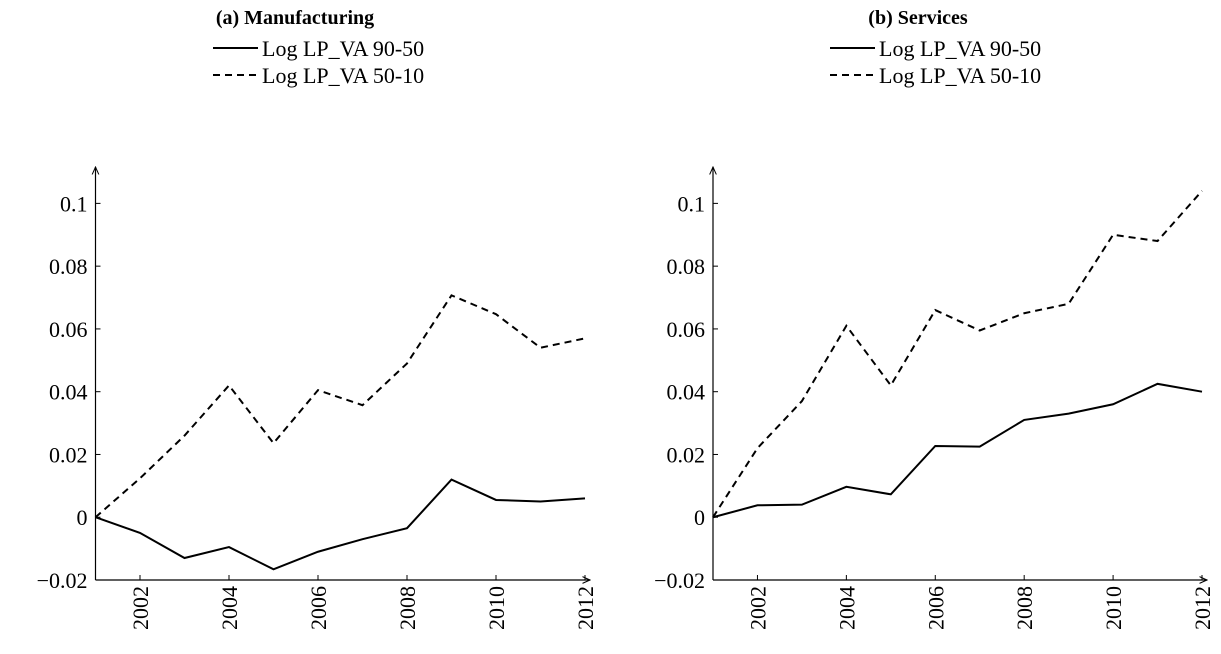 Image resolution: width=1221 pixels, height=654 pixels. Describe the element at coordinates (295, 18) in the screenshot. I see `chart-title: (a) Manufacturing` at that location.